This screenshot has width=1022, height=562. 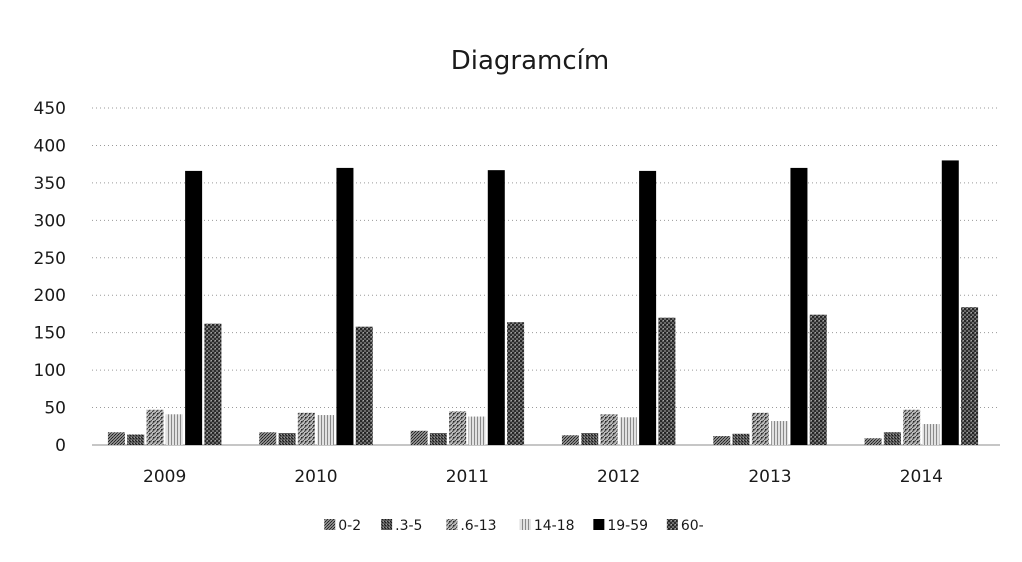 What do you see at coordinates (50, 334) in the screenshot?
I see `y-tick-label: 150` at bounding box center [50, 334].